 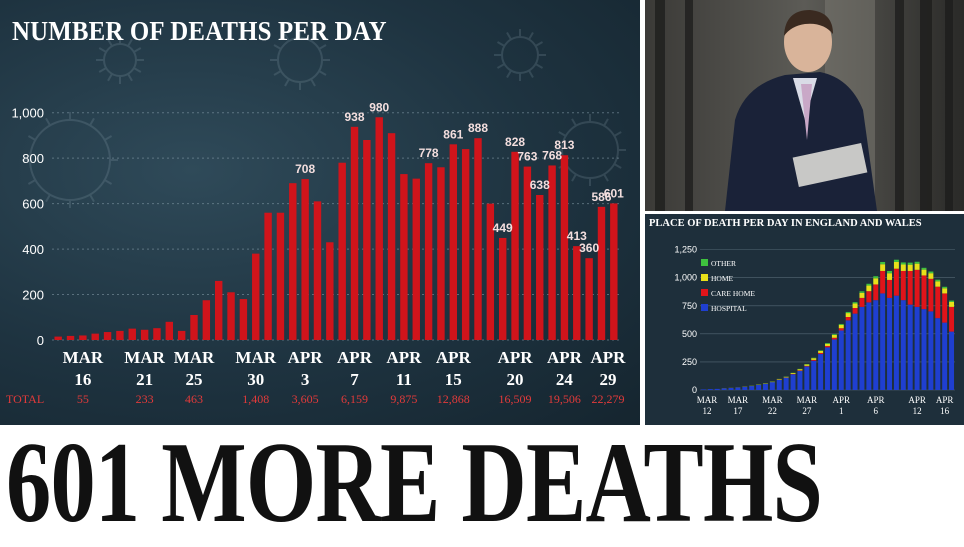 What do you see at coordinates (564, 145) in the screenshot?
I see `bar-value-label: 813` at bounding box center [564, 145].